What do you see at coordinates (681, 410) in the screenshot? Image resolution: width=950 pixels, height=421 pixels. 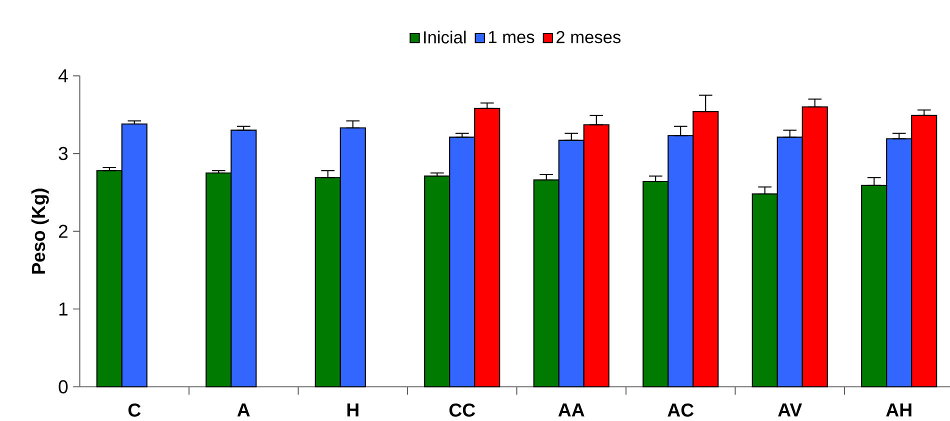 I see `x-tick-label: AC` at bounding box center [681, 410].